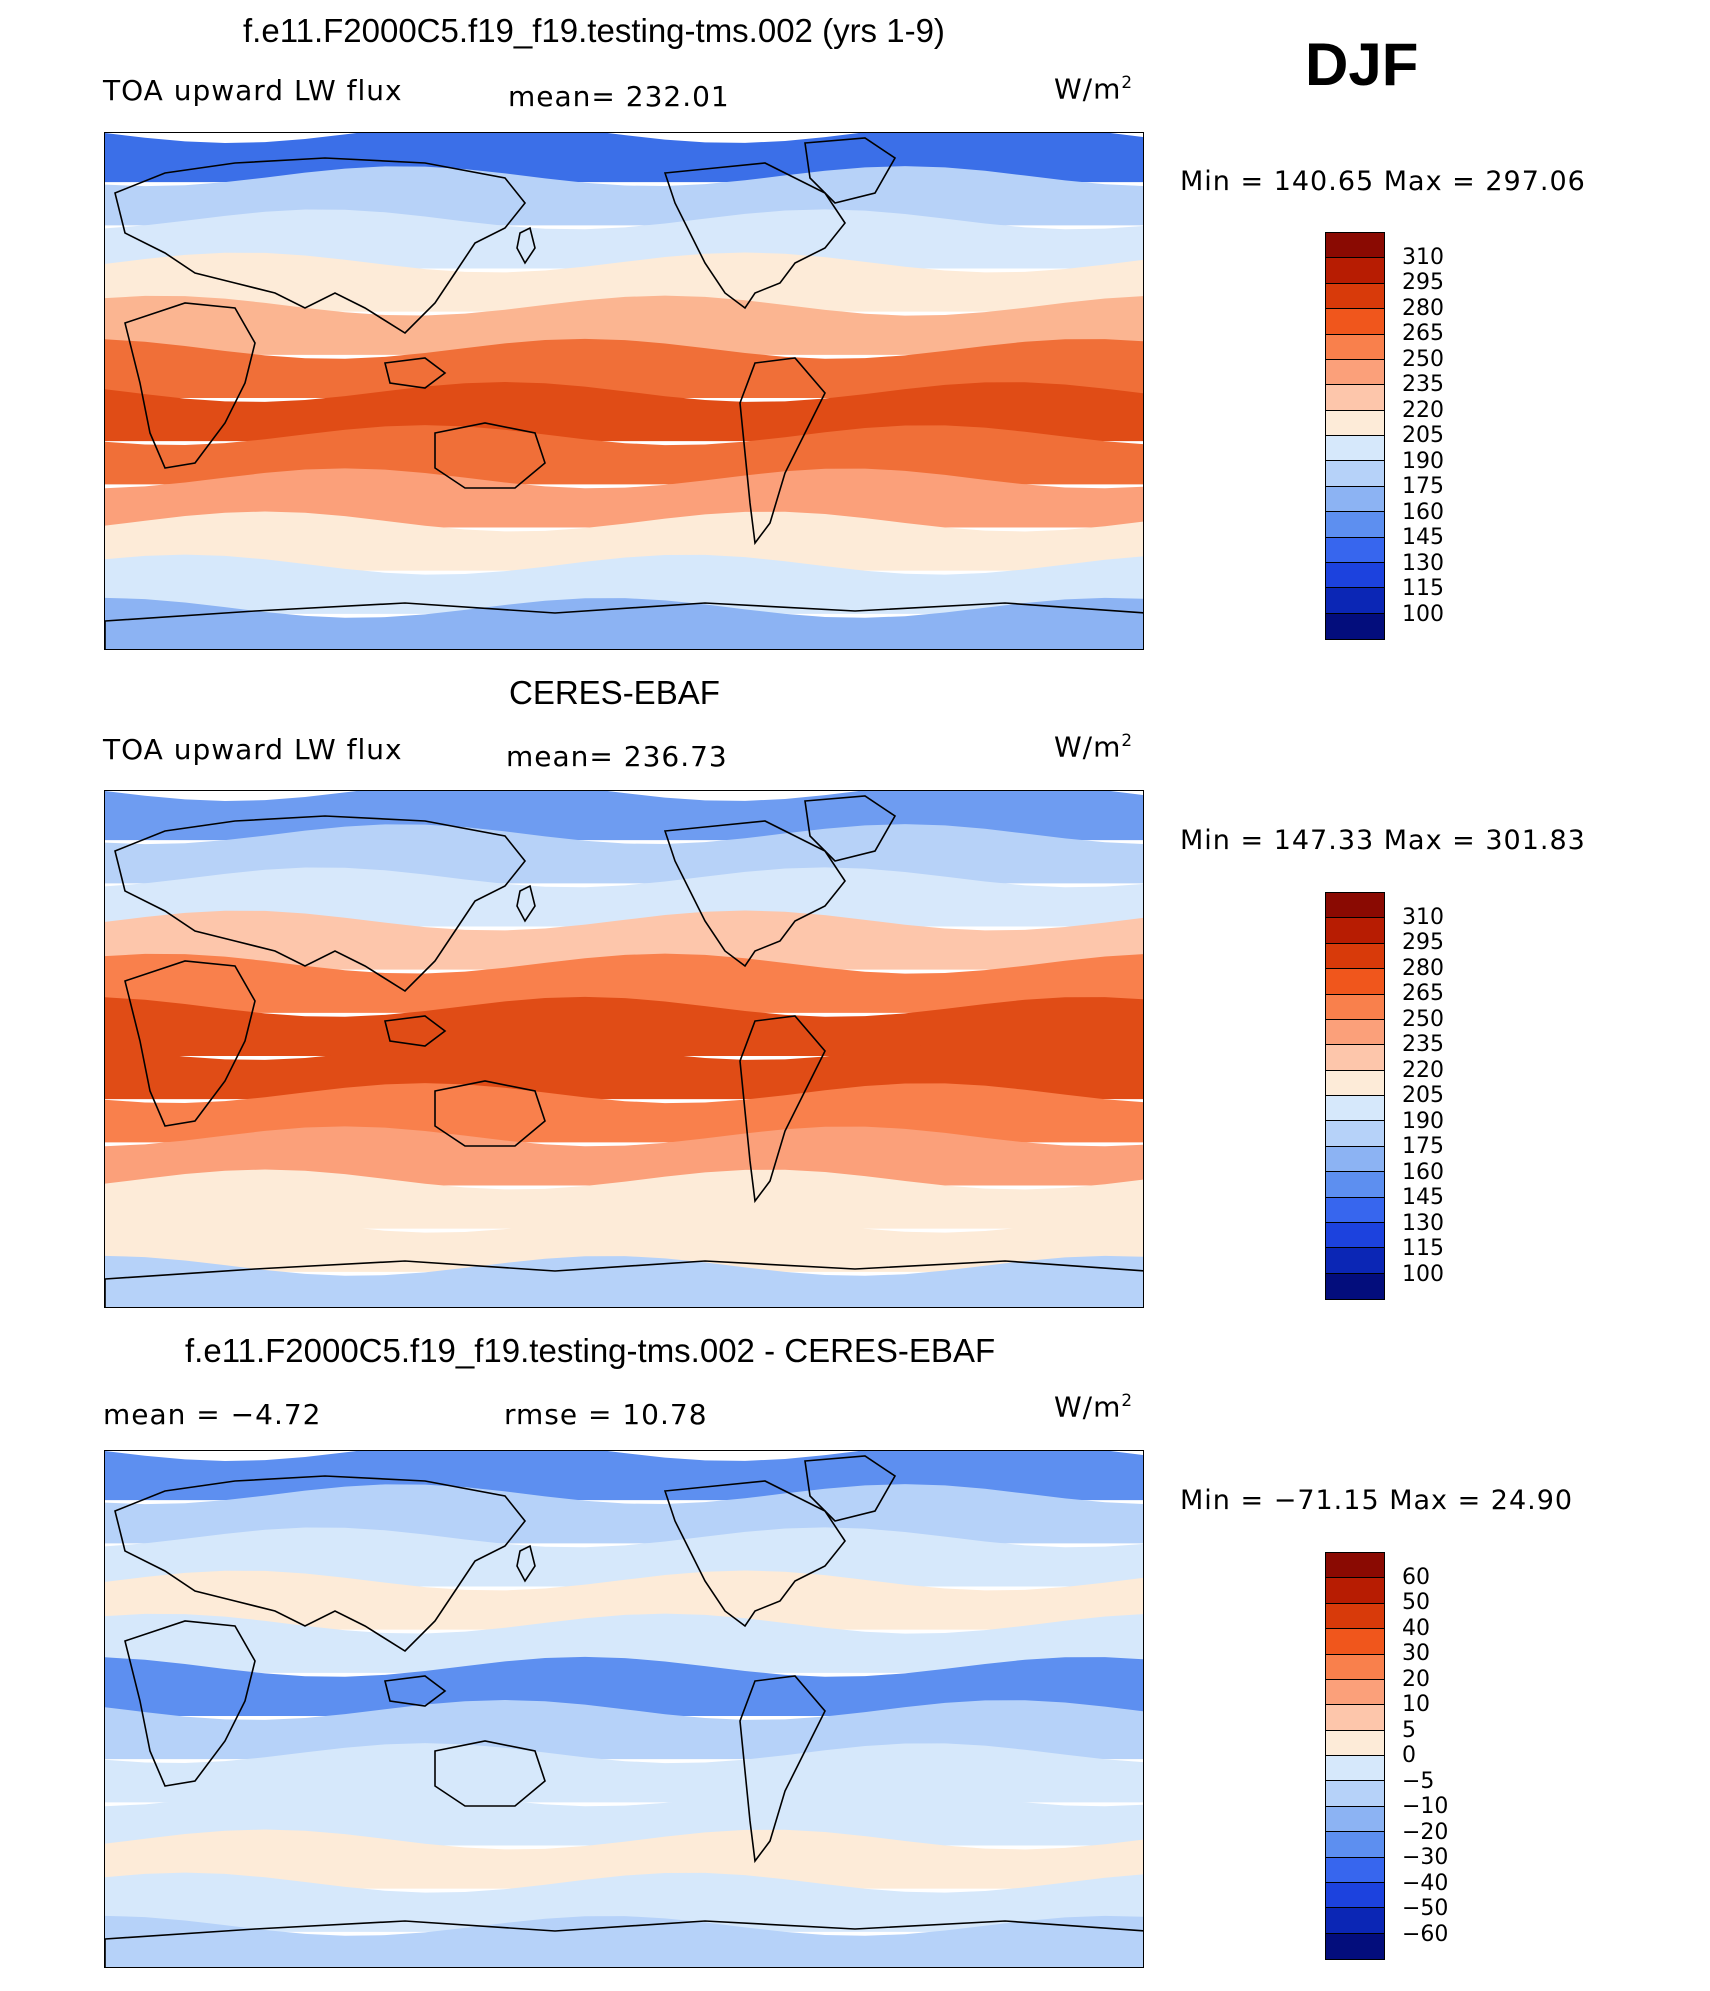 The height and width of the screenshot is (1991, 1710). I want to click on panel1-mean-label: mean= 232.01, so click(619, 96).